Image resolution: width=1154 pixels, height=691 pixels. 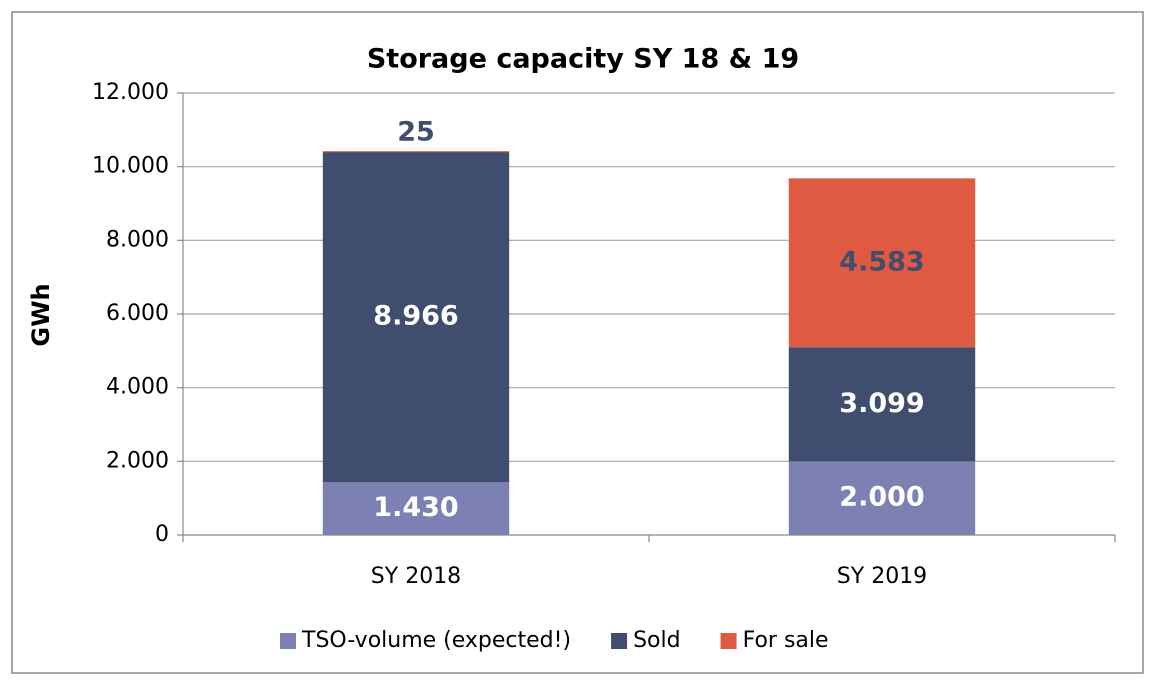 I want to click on data-label: 4.583, so click(x=881, y=261).